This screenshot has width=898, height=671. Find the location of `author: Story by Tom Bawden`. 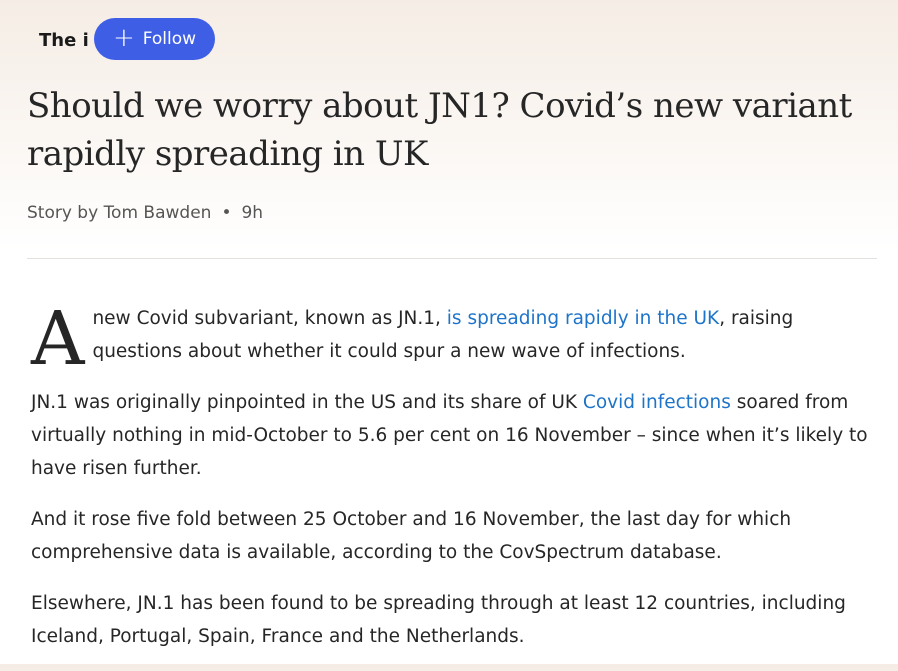

author: Story by Tom Bawden is located at coordinates (119, 213).